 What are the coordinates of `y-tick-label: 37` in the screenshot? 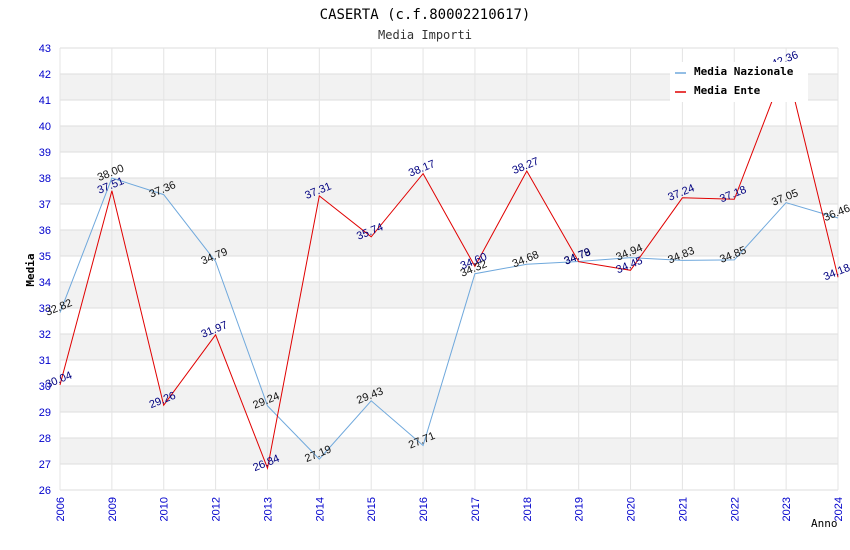 It's located at (45, 205).